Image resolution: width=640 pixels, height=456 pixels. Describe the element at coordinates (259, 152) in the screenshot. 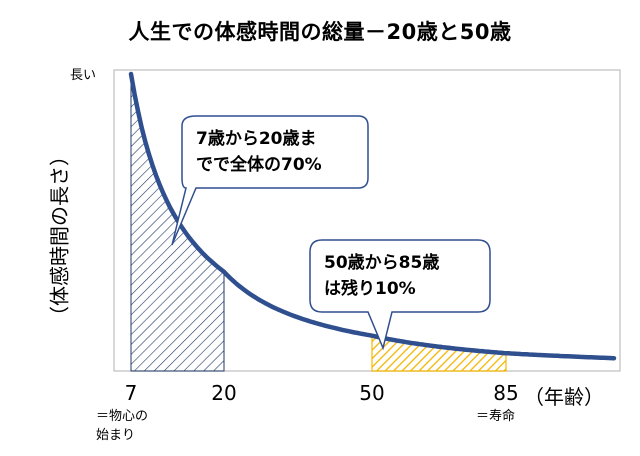

I see `annotation-1: 7歳から20歳ま でで全体の70%` at that location.